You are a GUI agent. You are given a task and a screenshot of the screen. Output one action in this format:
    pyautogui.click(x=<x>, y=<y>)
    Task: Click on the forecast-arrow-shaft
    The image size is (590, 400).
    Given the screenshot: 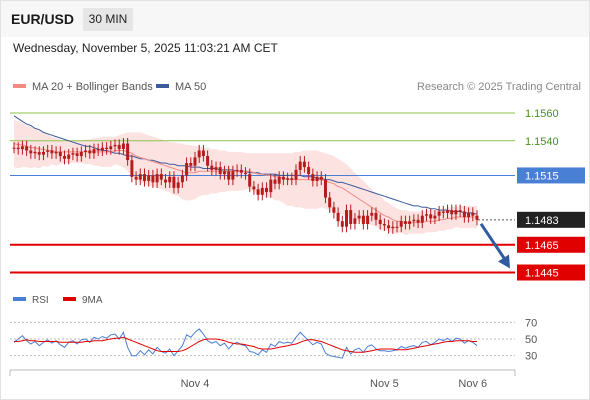 What is the action you would take?
    pyautogui.click(x=493, y=241)
    